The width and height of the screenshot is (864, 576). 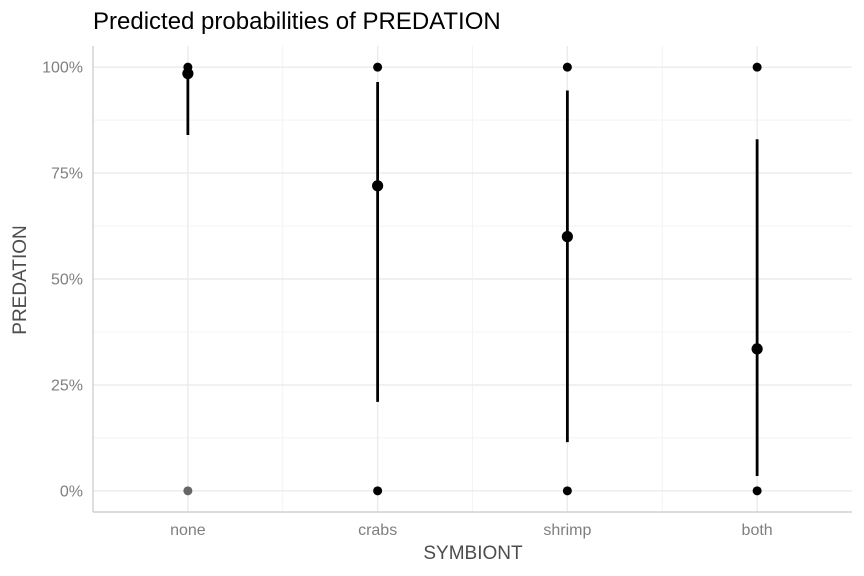 What do you see at coordinates (71, 491) in the screenshot?
I see `y-tick-label: 0%` at bounding box center [71, 491].